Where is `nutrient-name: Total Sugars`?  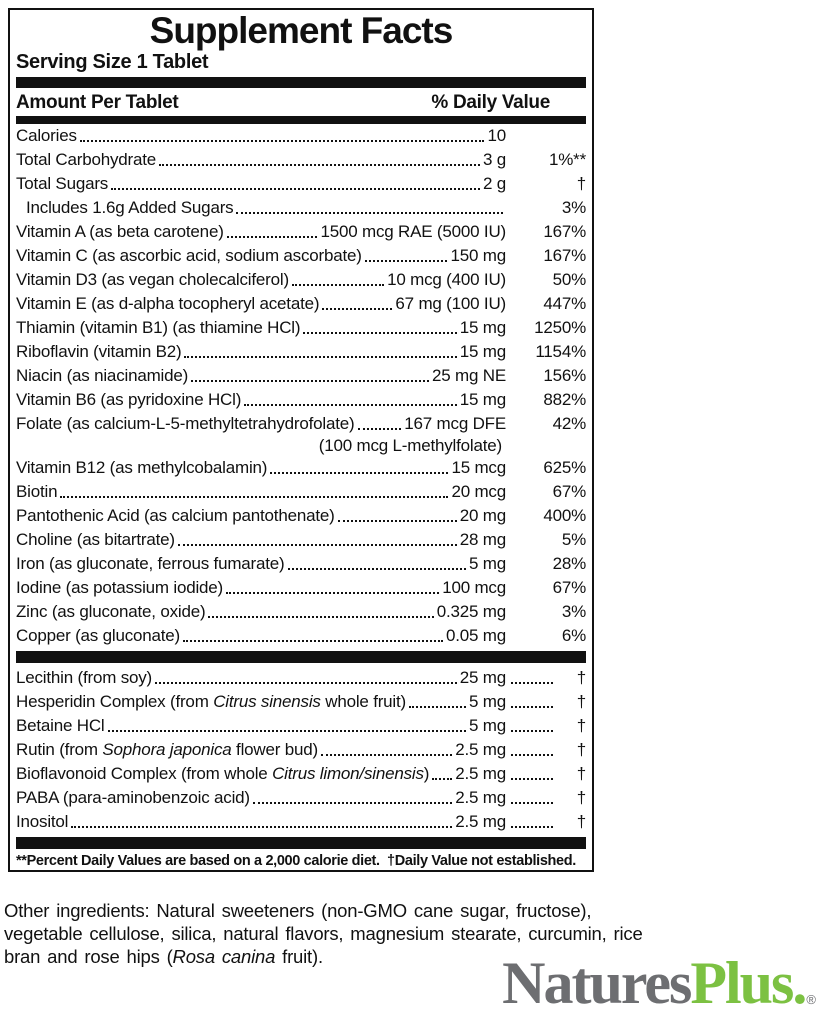 nutrient-name: Total Sugars is located at coordinates (62, 183).